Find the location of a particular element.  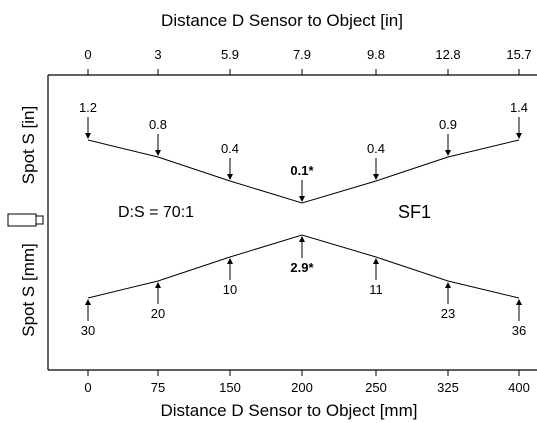

ratio-label: D:S = 70:1 is located at coordinates (156, 212).